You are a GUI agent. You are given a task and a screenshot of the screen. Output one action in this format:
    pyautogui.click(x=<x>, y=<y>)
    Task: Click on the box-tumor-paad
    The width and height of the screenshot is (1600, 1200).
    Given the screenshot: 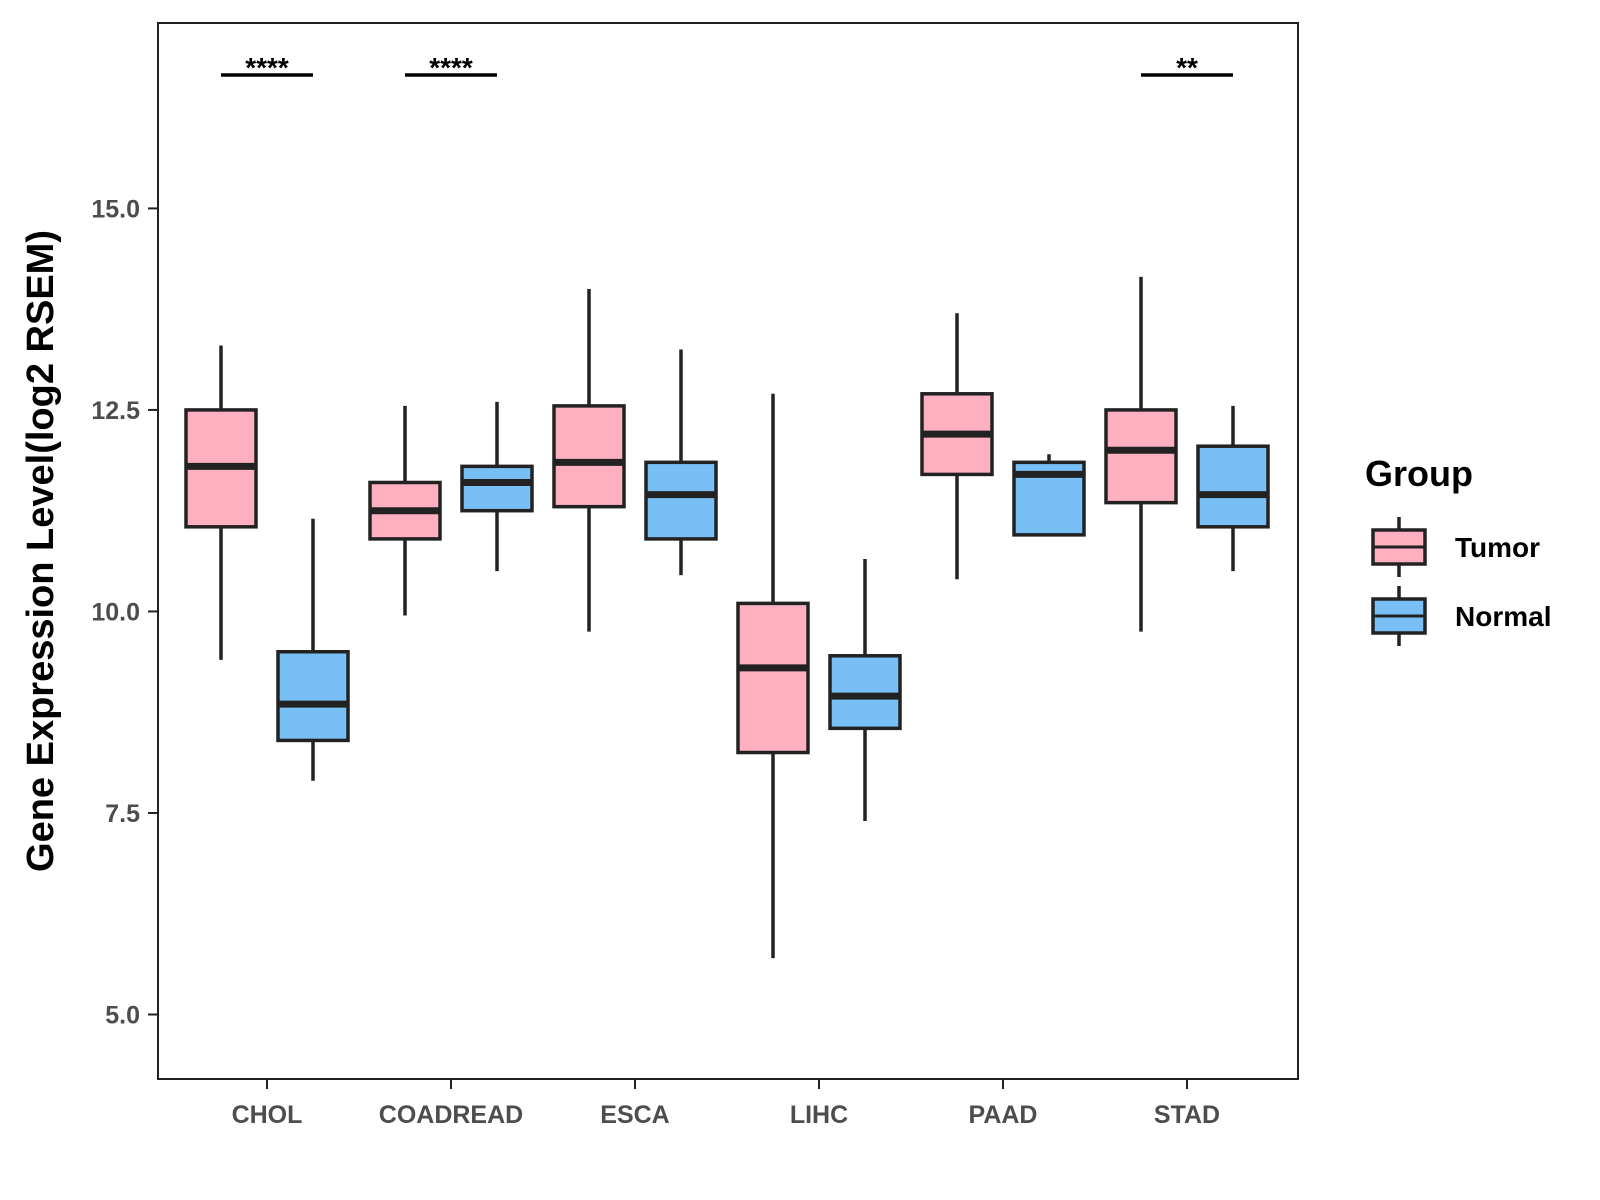 What is the action you would take?
    pyautogui.click(x=957, y=446)
    